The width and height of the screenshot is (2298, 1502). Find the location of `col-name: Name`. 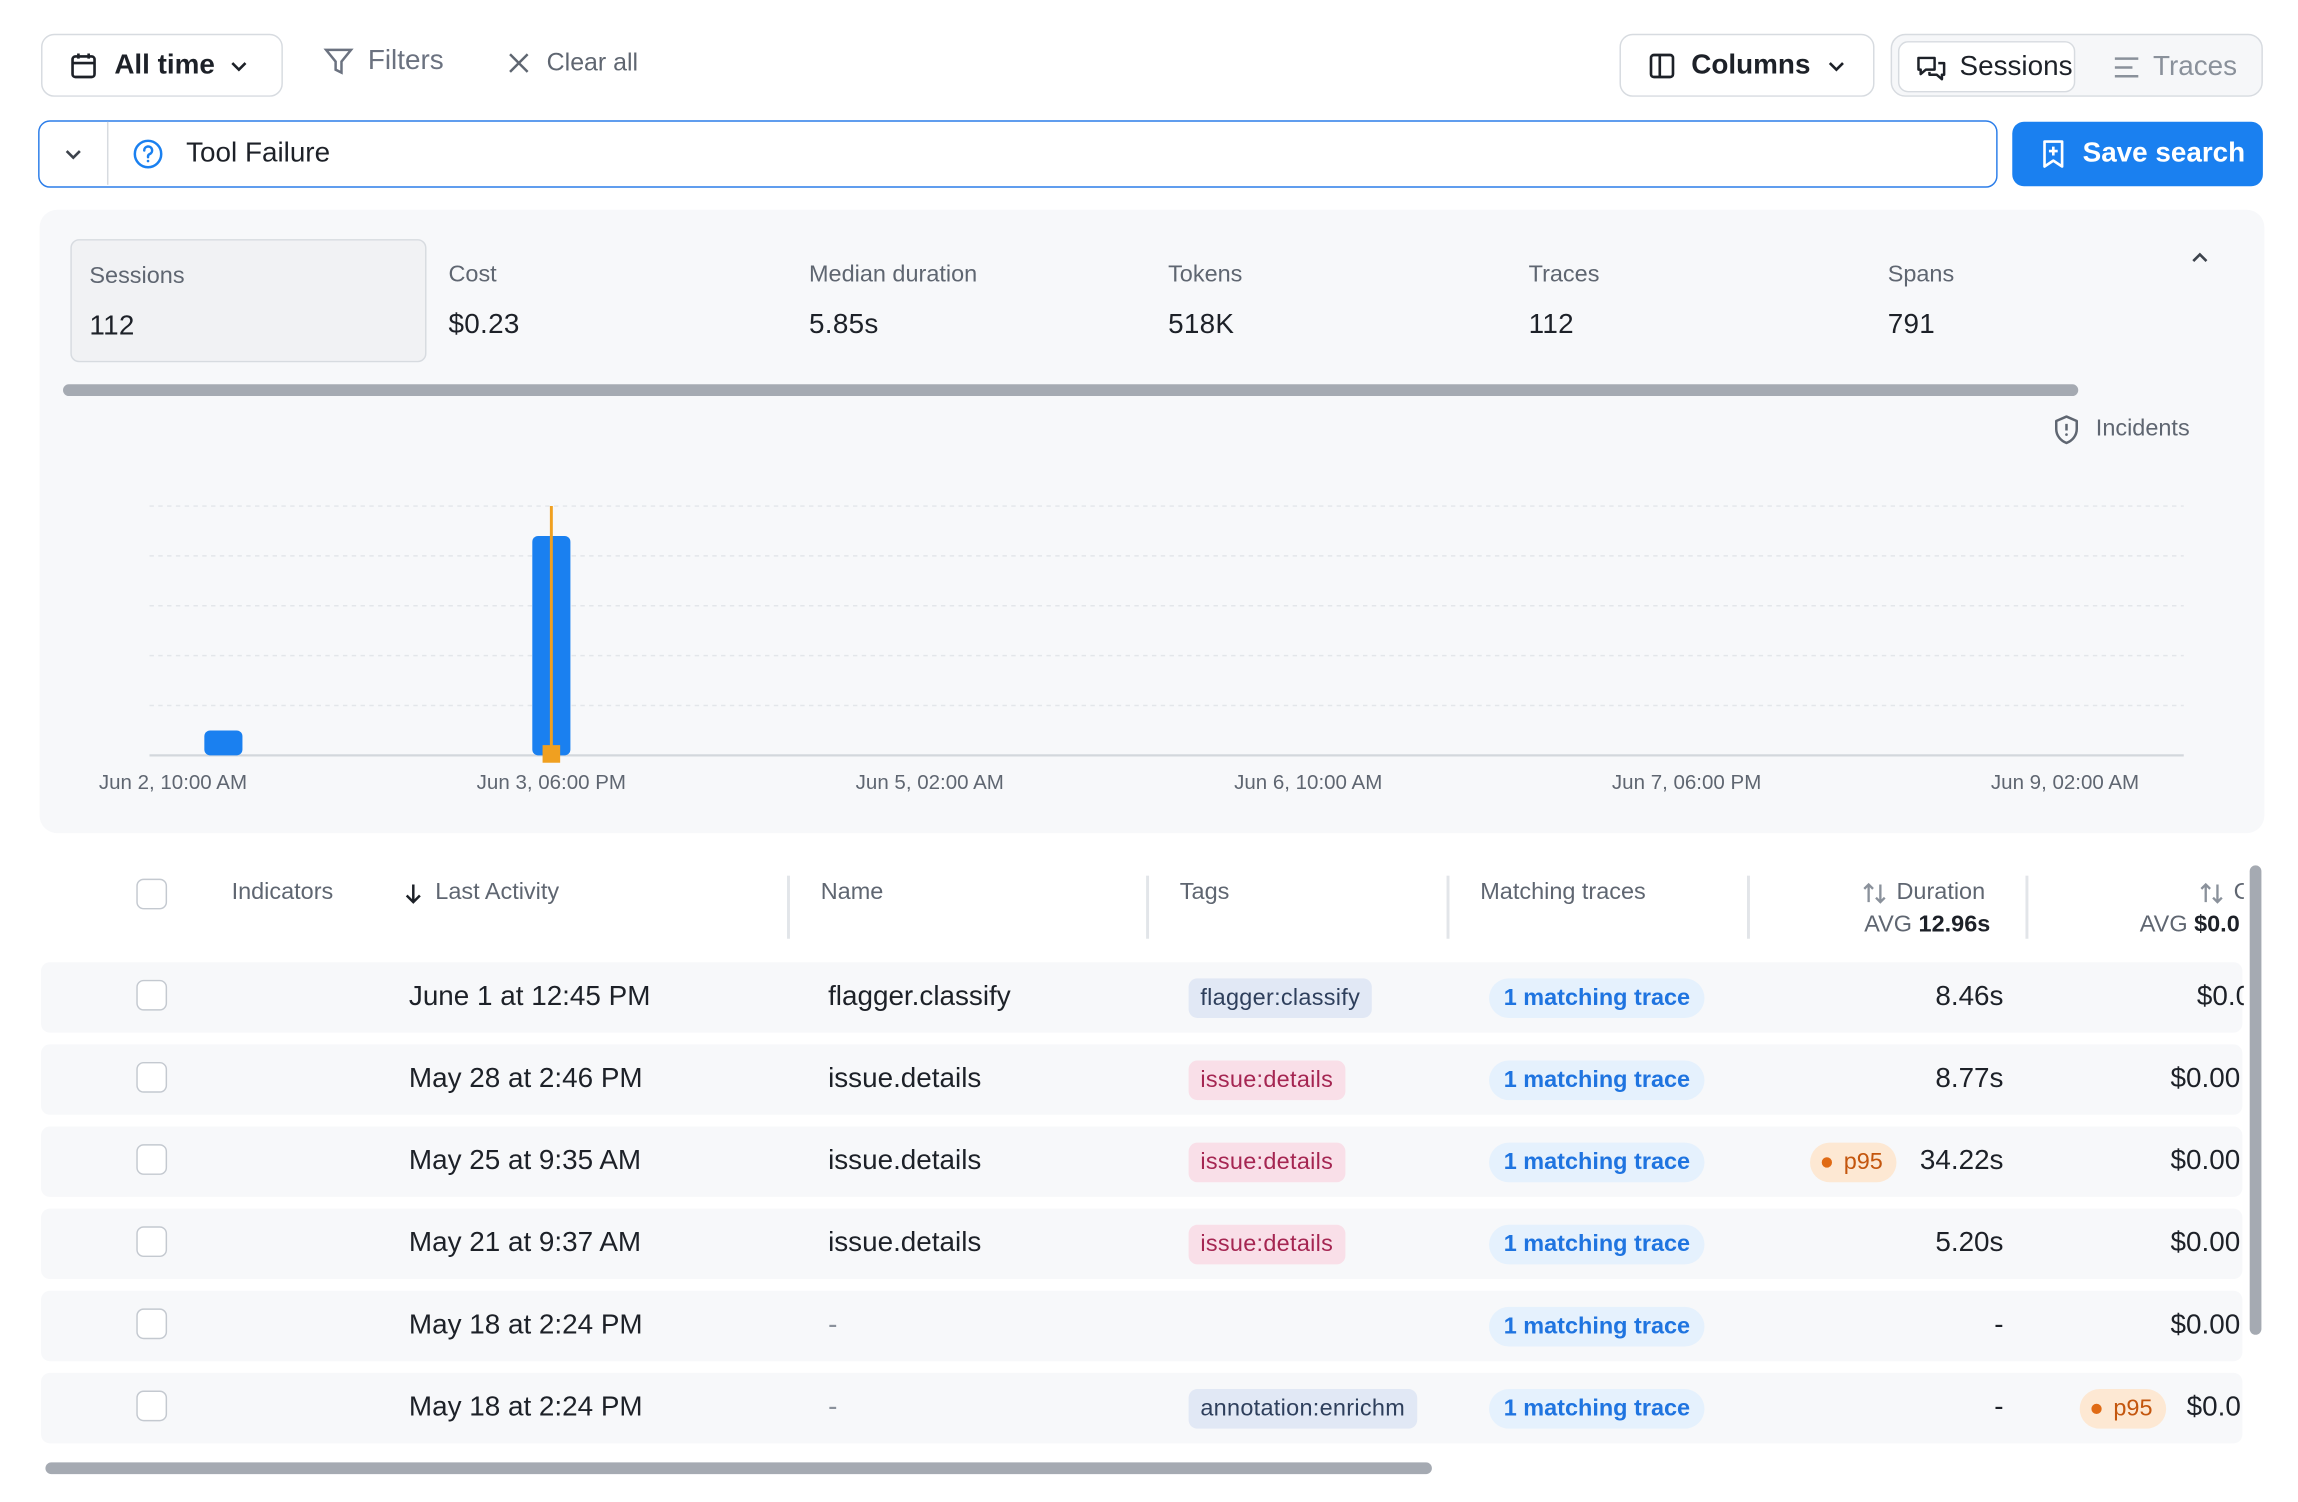

col-name: Name is located at coordinates (852, 893).